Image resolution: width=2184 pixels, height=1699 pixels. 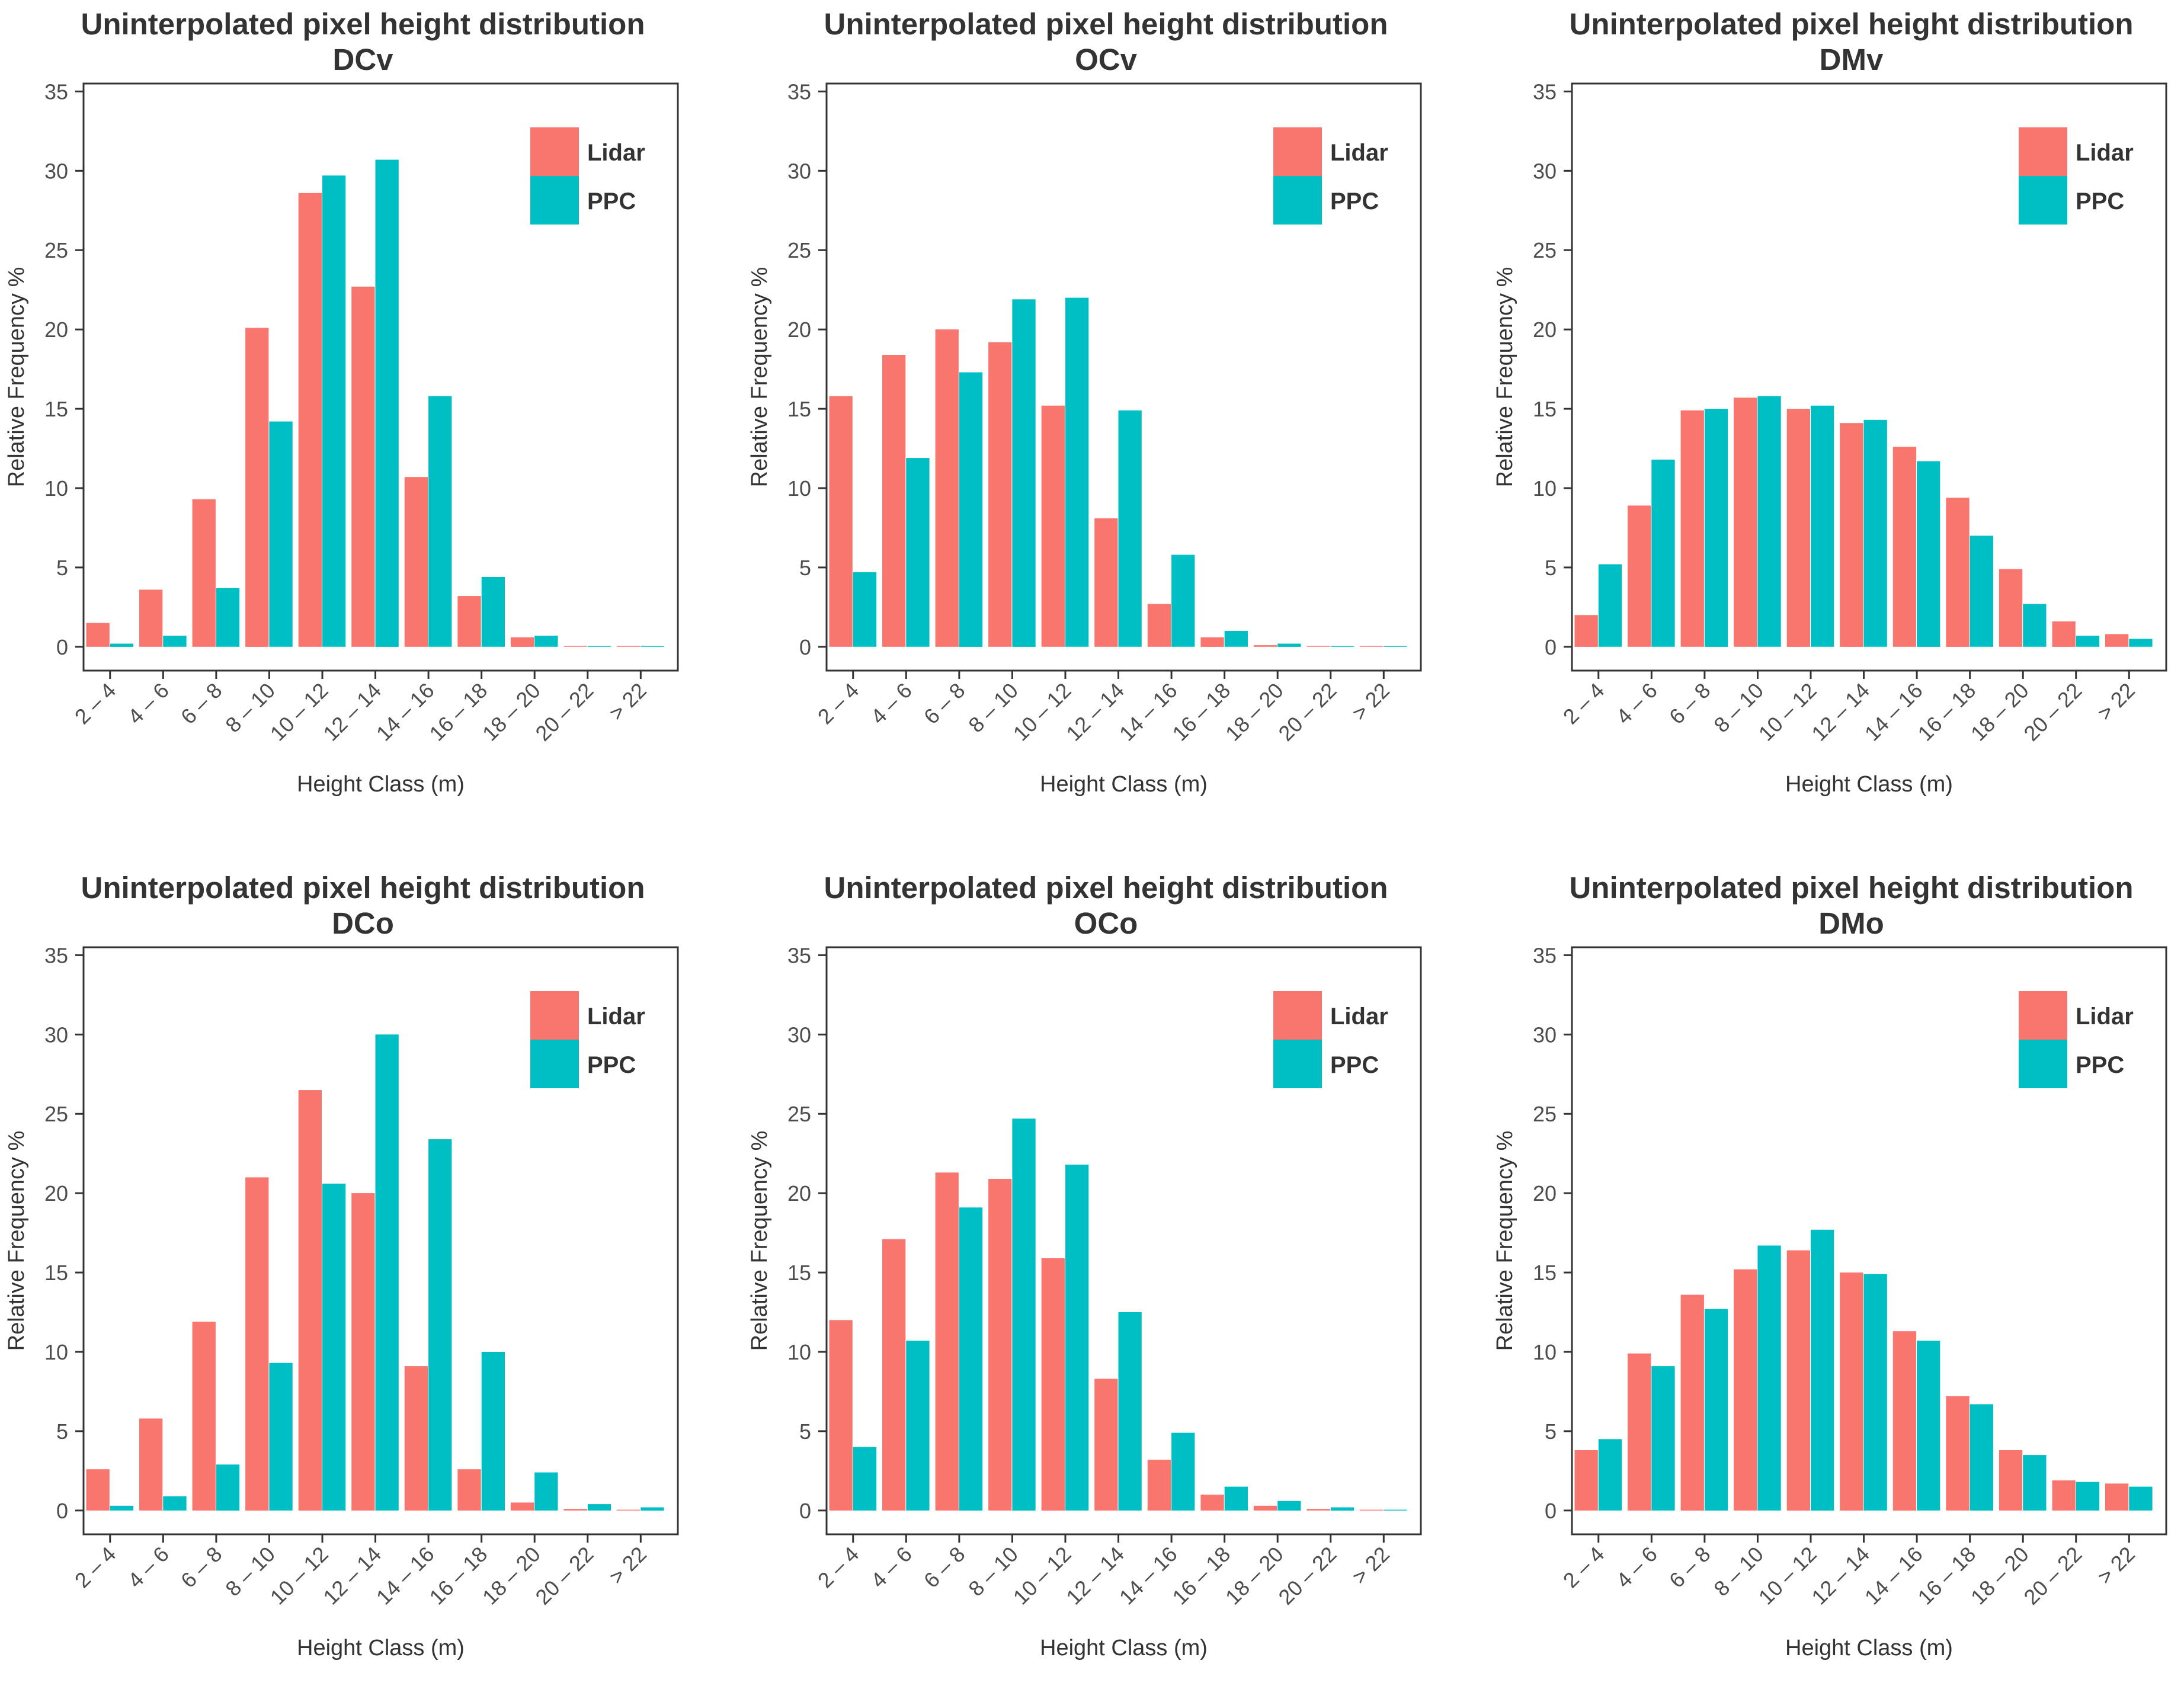 What do you see at coordinates (891, 703) in the screenshot?
I see `x-tick-label: 4 – 6` at bounding box center [891, 703].